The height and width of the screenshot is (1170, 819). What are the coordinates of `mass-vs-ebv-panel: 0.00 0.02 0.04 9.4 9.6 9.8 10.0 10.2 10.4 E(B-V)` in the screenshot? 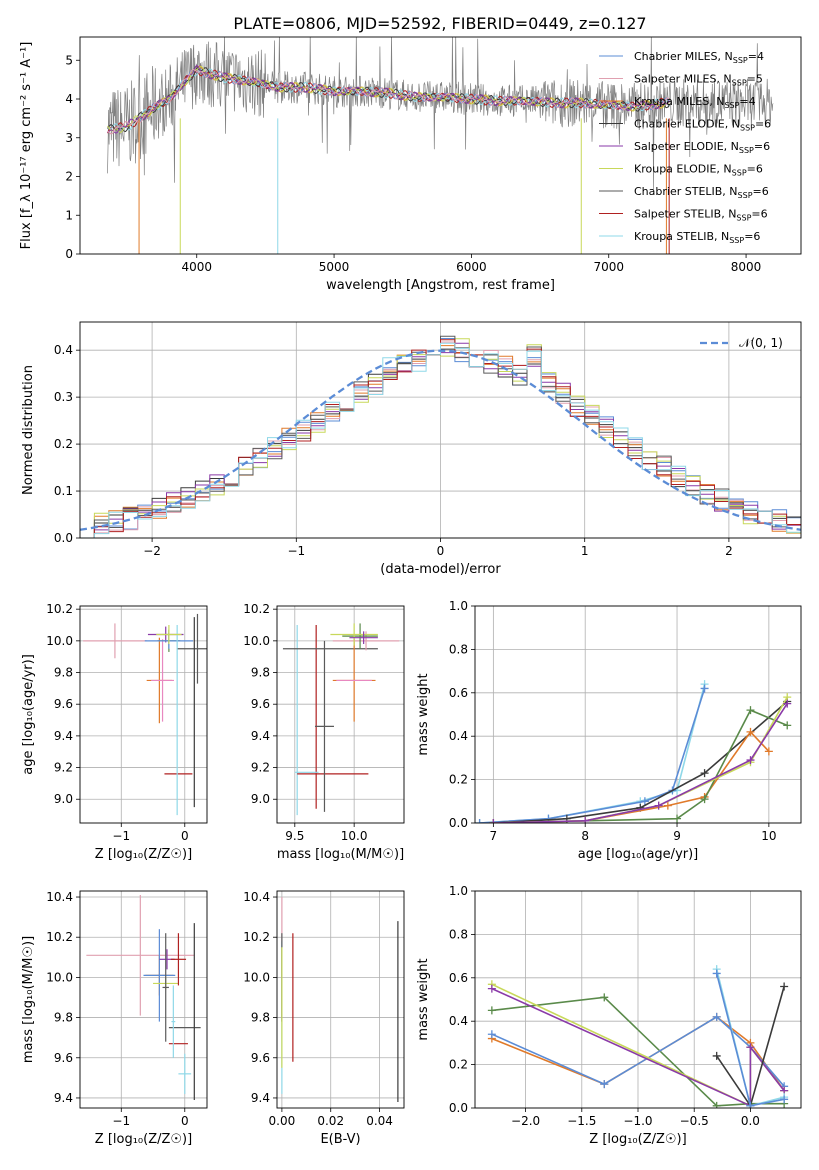 It's located at (324, 1018).